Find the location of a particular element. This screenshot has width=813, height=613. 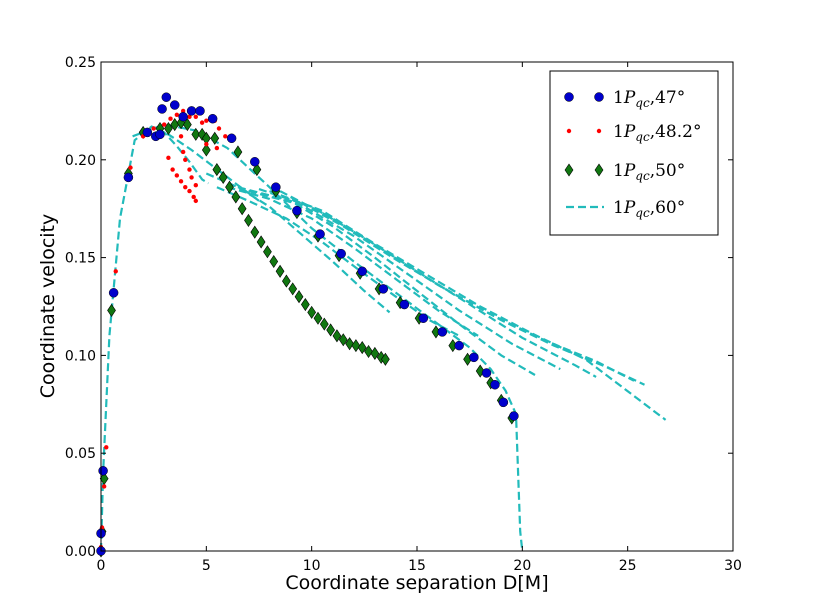

y-tick-label: 0.05 is located at coordinates (80, 454).